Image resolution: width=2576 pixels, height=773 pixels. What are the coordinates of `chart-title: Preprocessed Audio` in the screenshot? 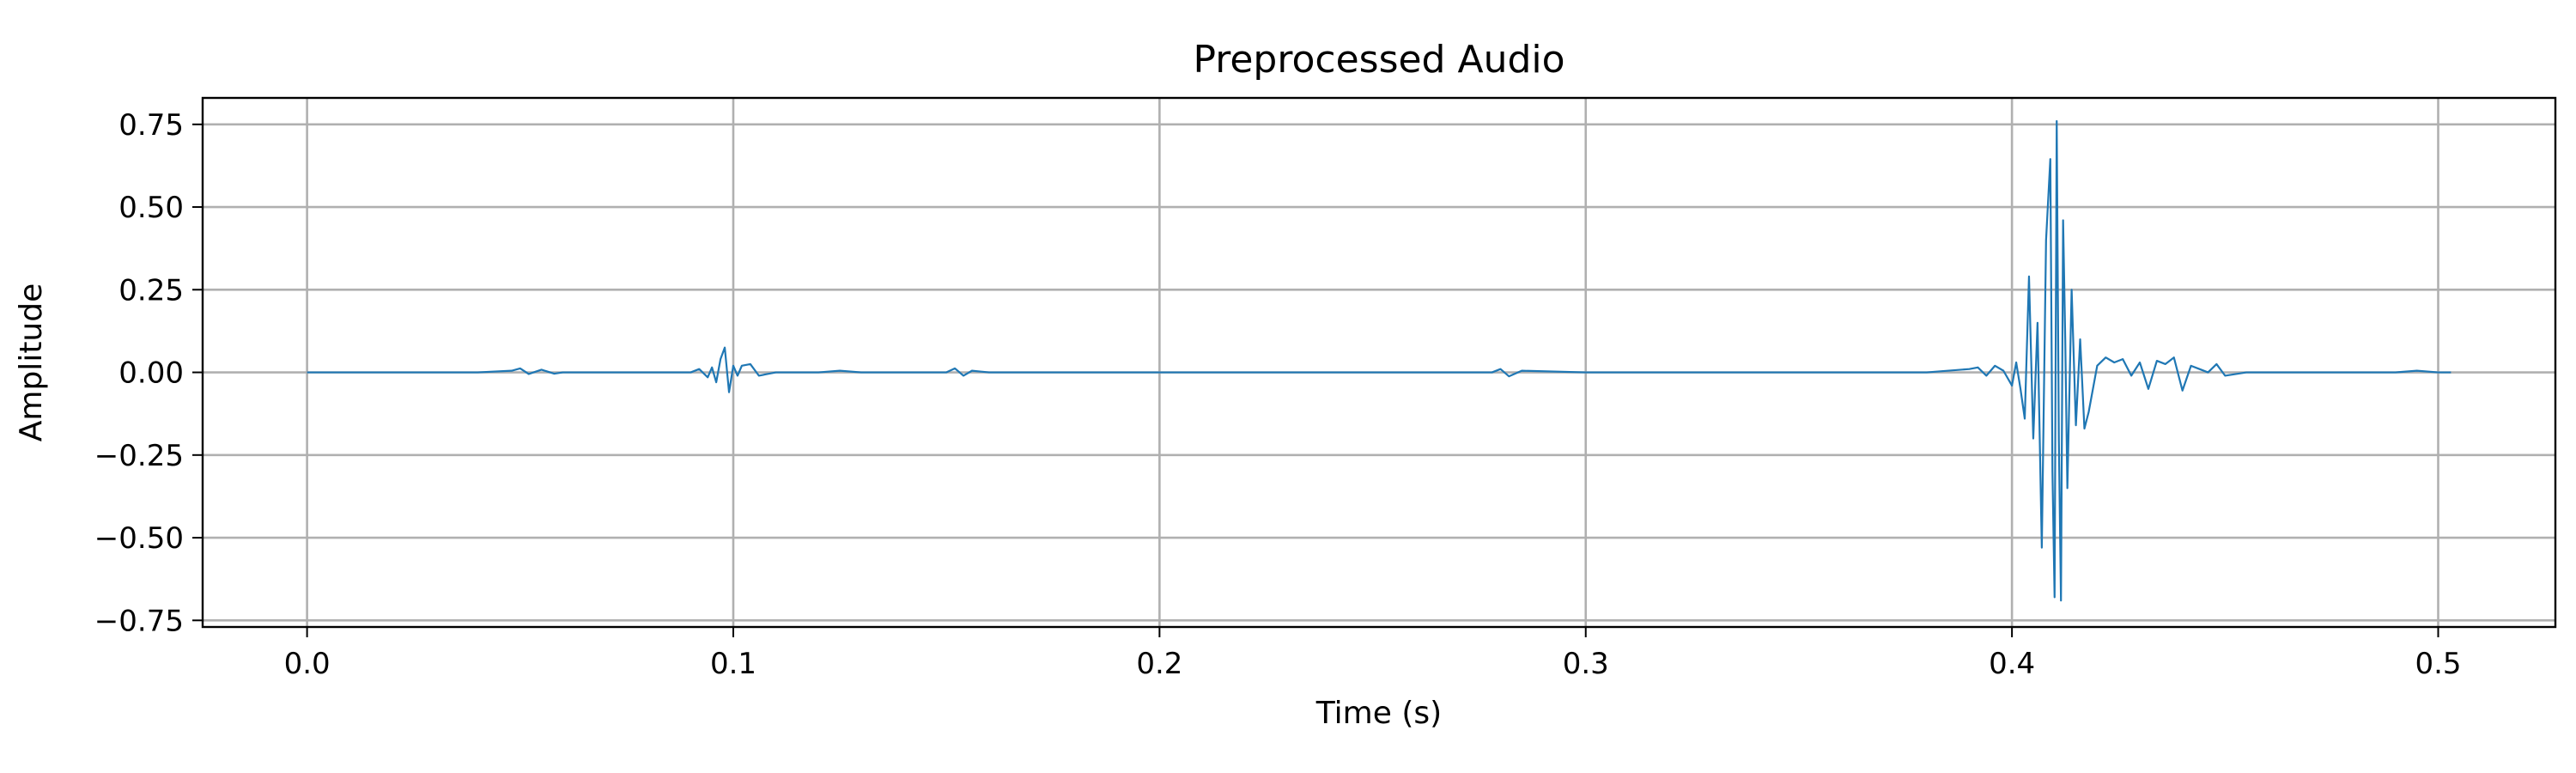 It's located at (1378, 60).